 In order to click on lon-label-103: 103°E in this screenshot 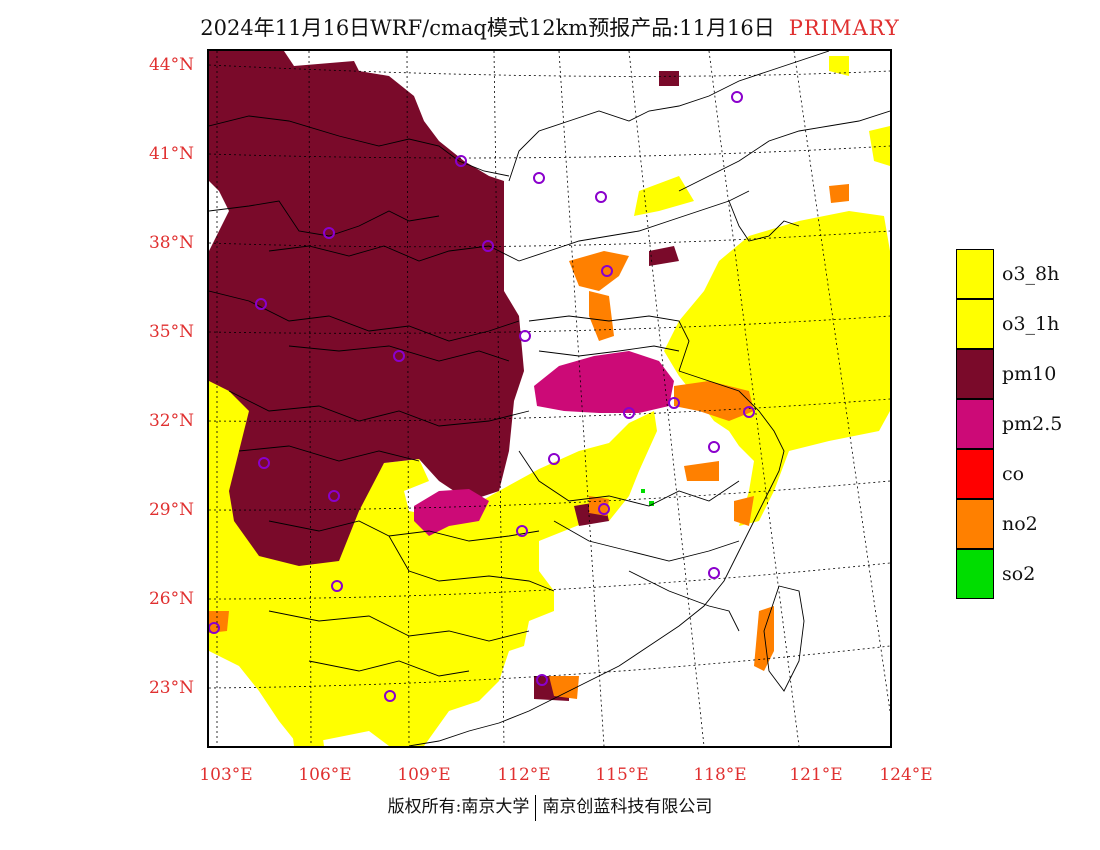, I will do `click(226, 775)`.